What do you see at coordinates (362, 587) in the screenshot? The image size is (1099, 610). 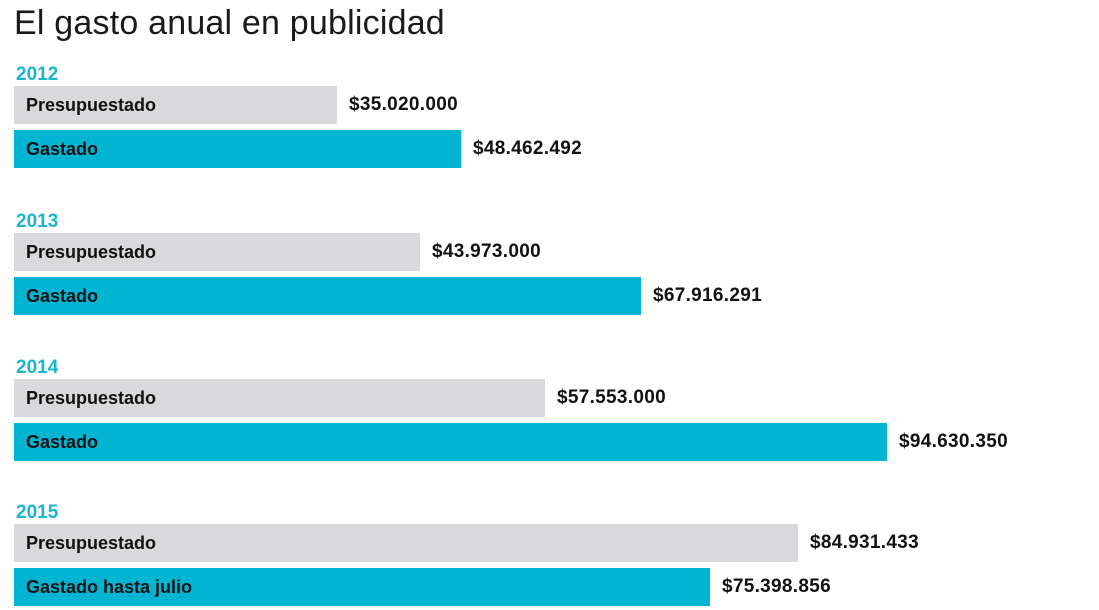 I see `spent-bar: Gastado hasta julio` at bounding box center [362, 587].